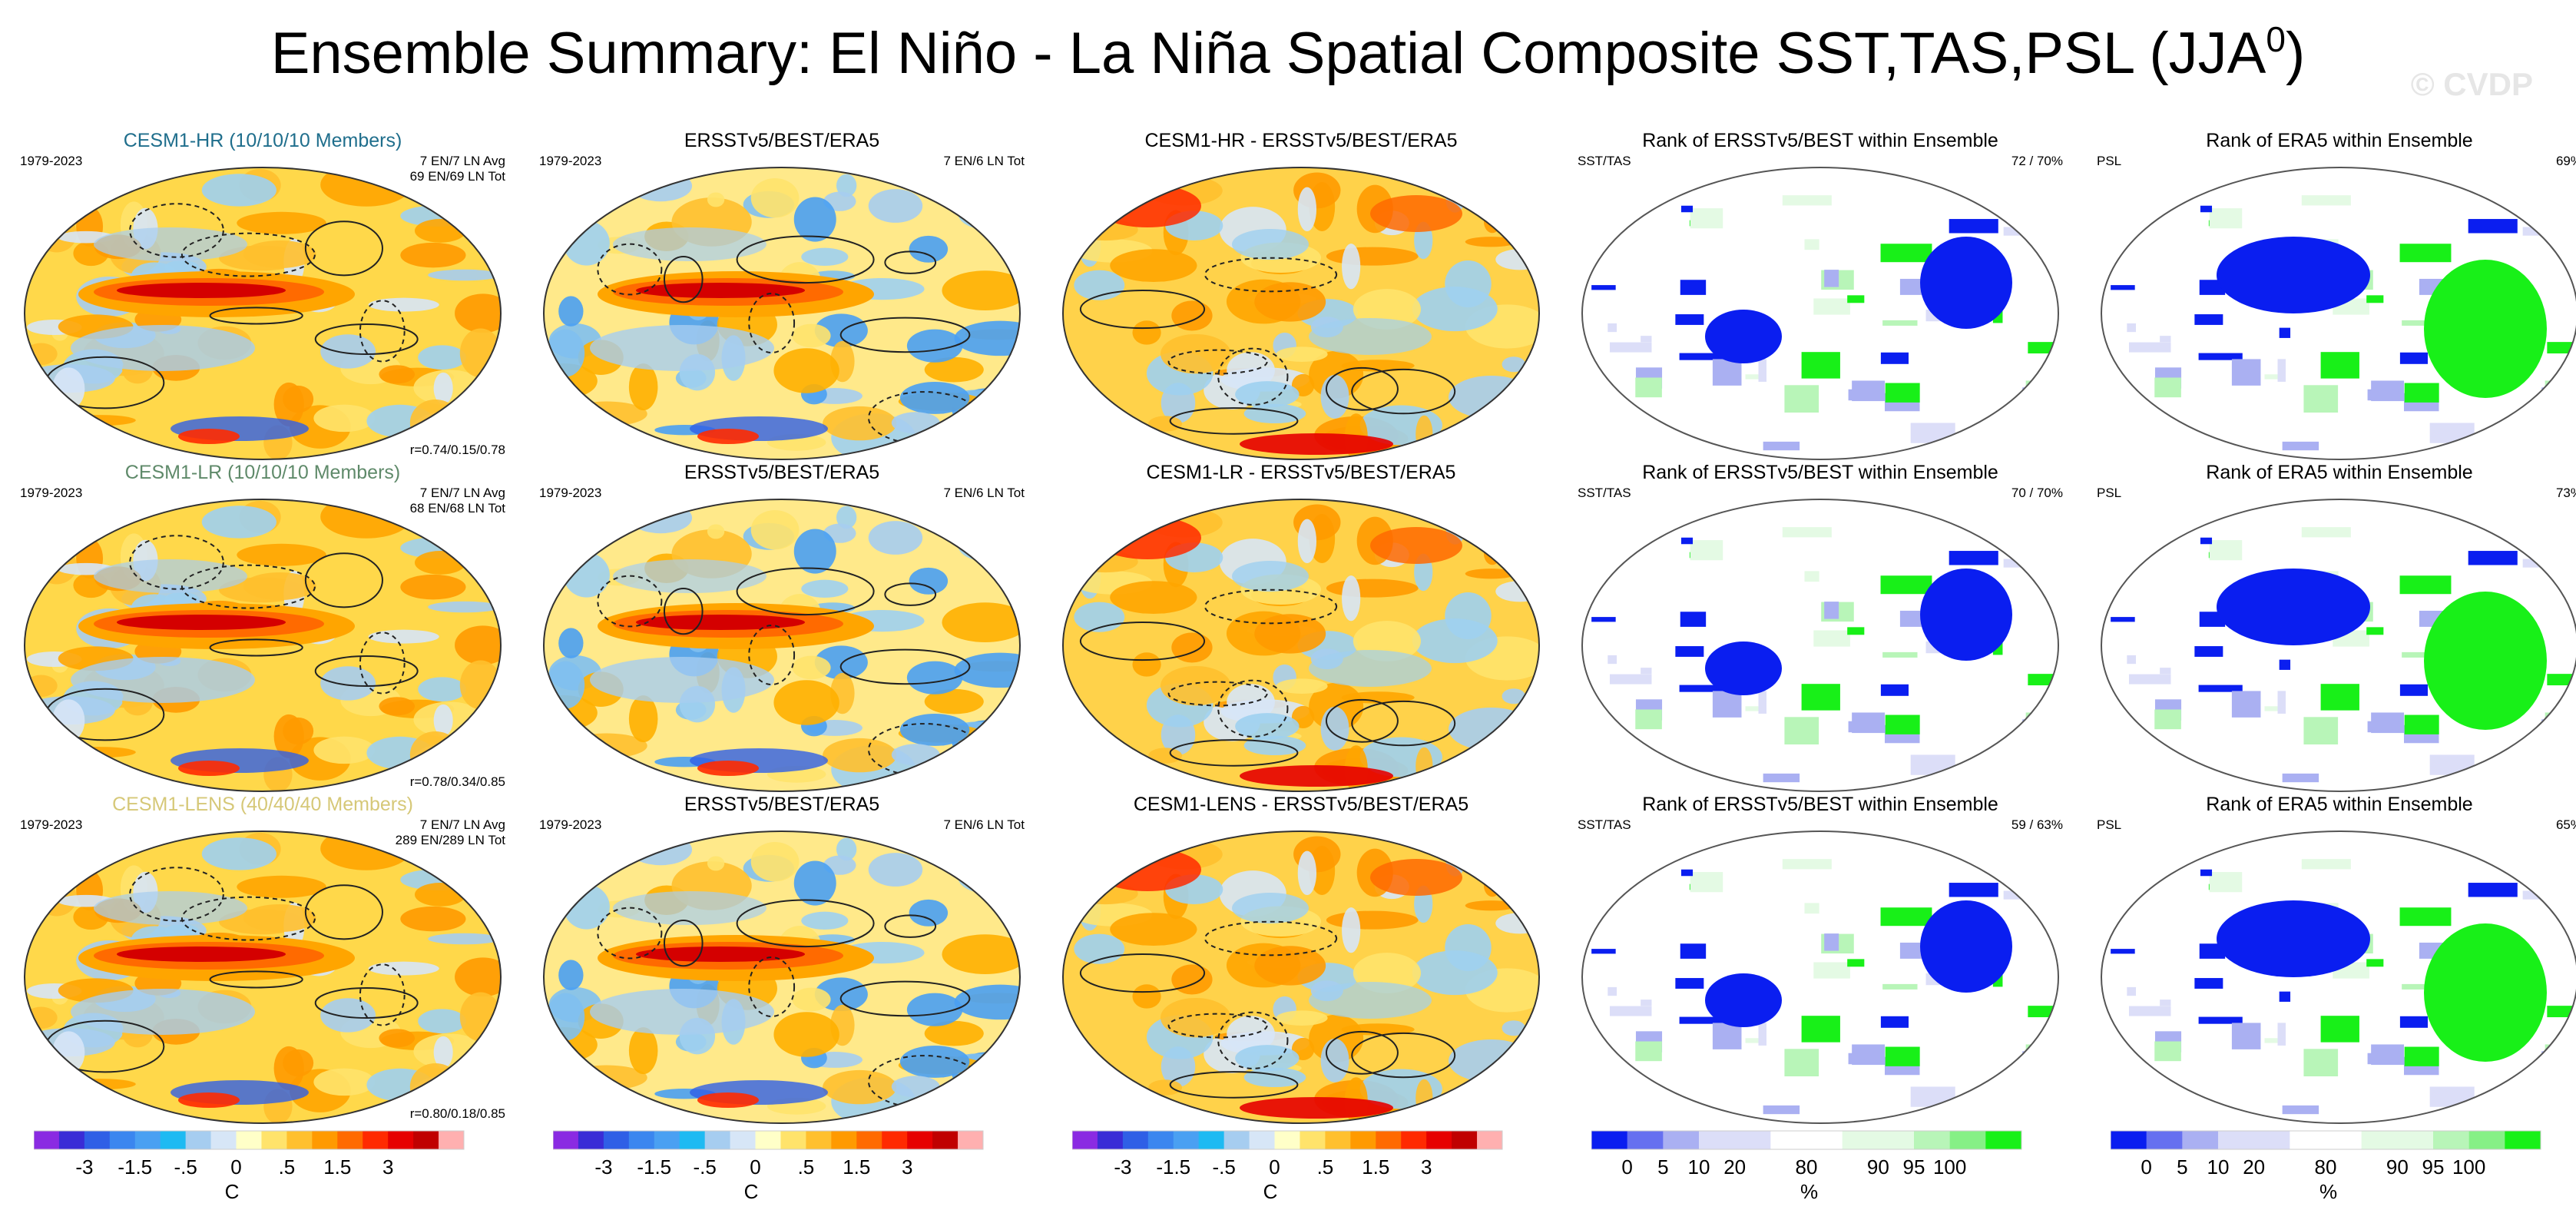 This screenshot has width=2576, height=1220. Describe the element at coordinates (2433, 1167) in the screenshot. I see `colorbar-tick-label: 95` at that location.